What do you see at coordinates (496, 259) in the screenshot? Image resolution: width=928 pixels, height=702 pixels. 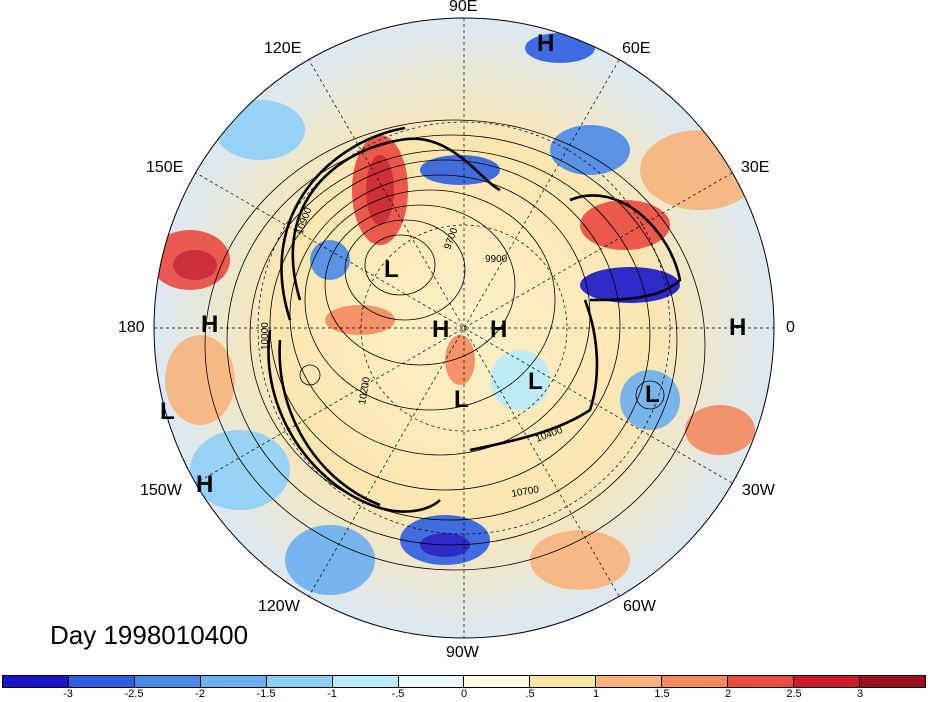 I see `contour-label: 9900` at bounding box center [496, 259].